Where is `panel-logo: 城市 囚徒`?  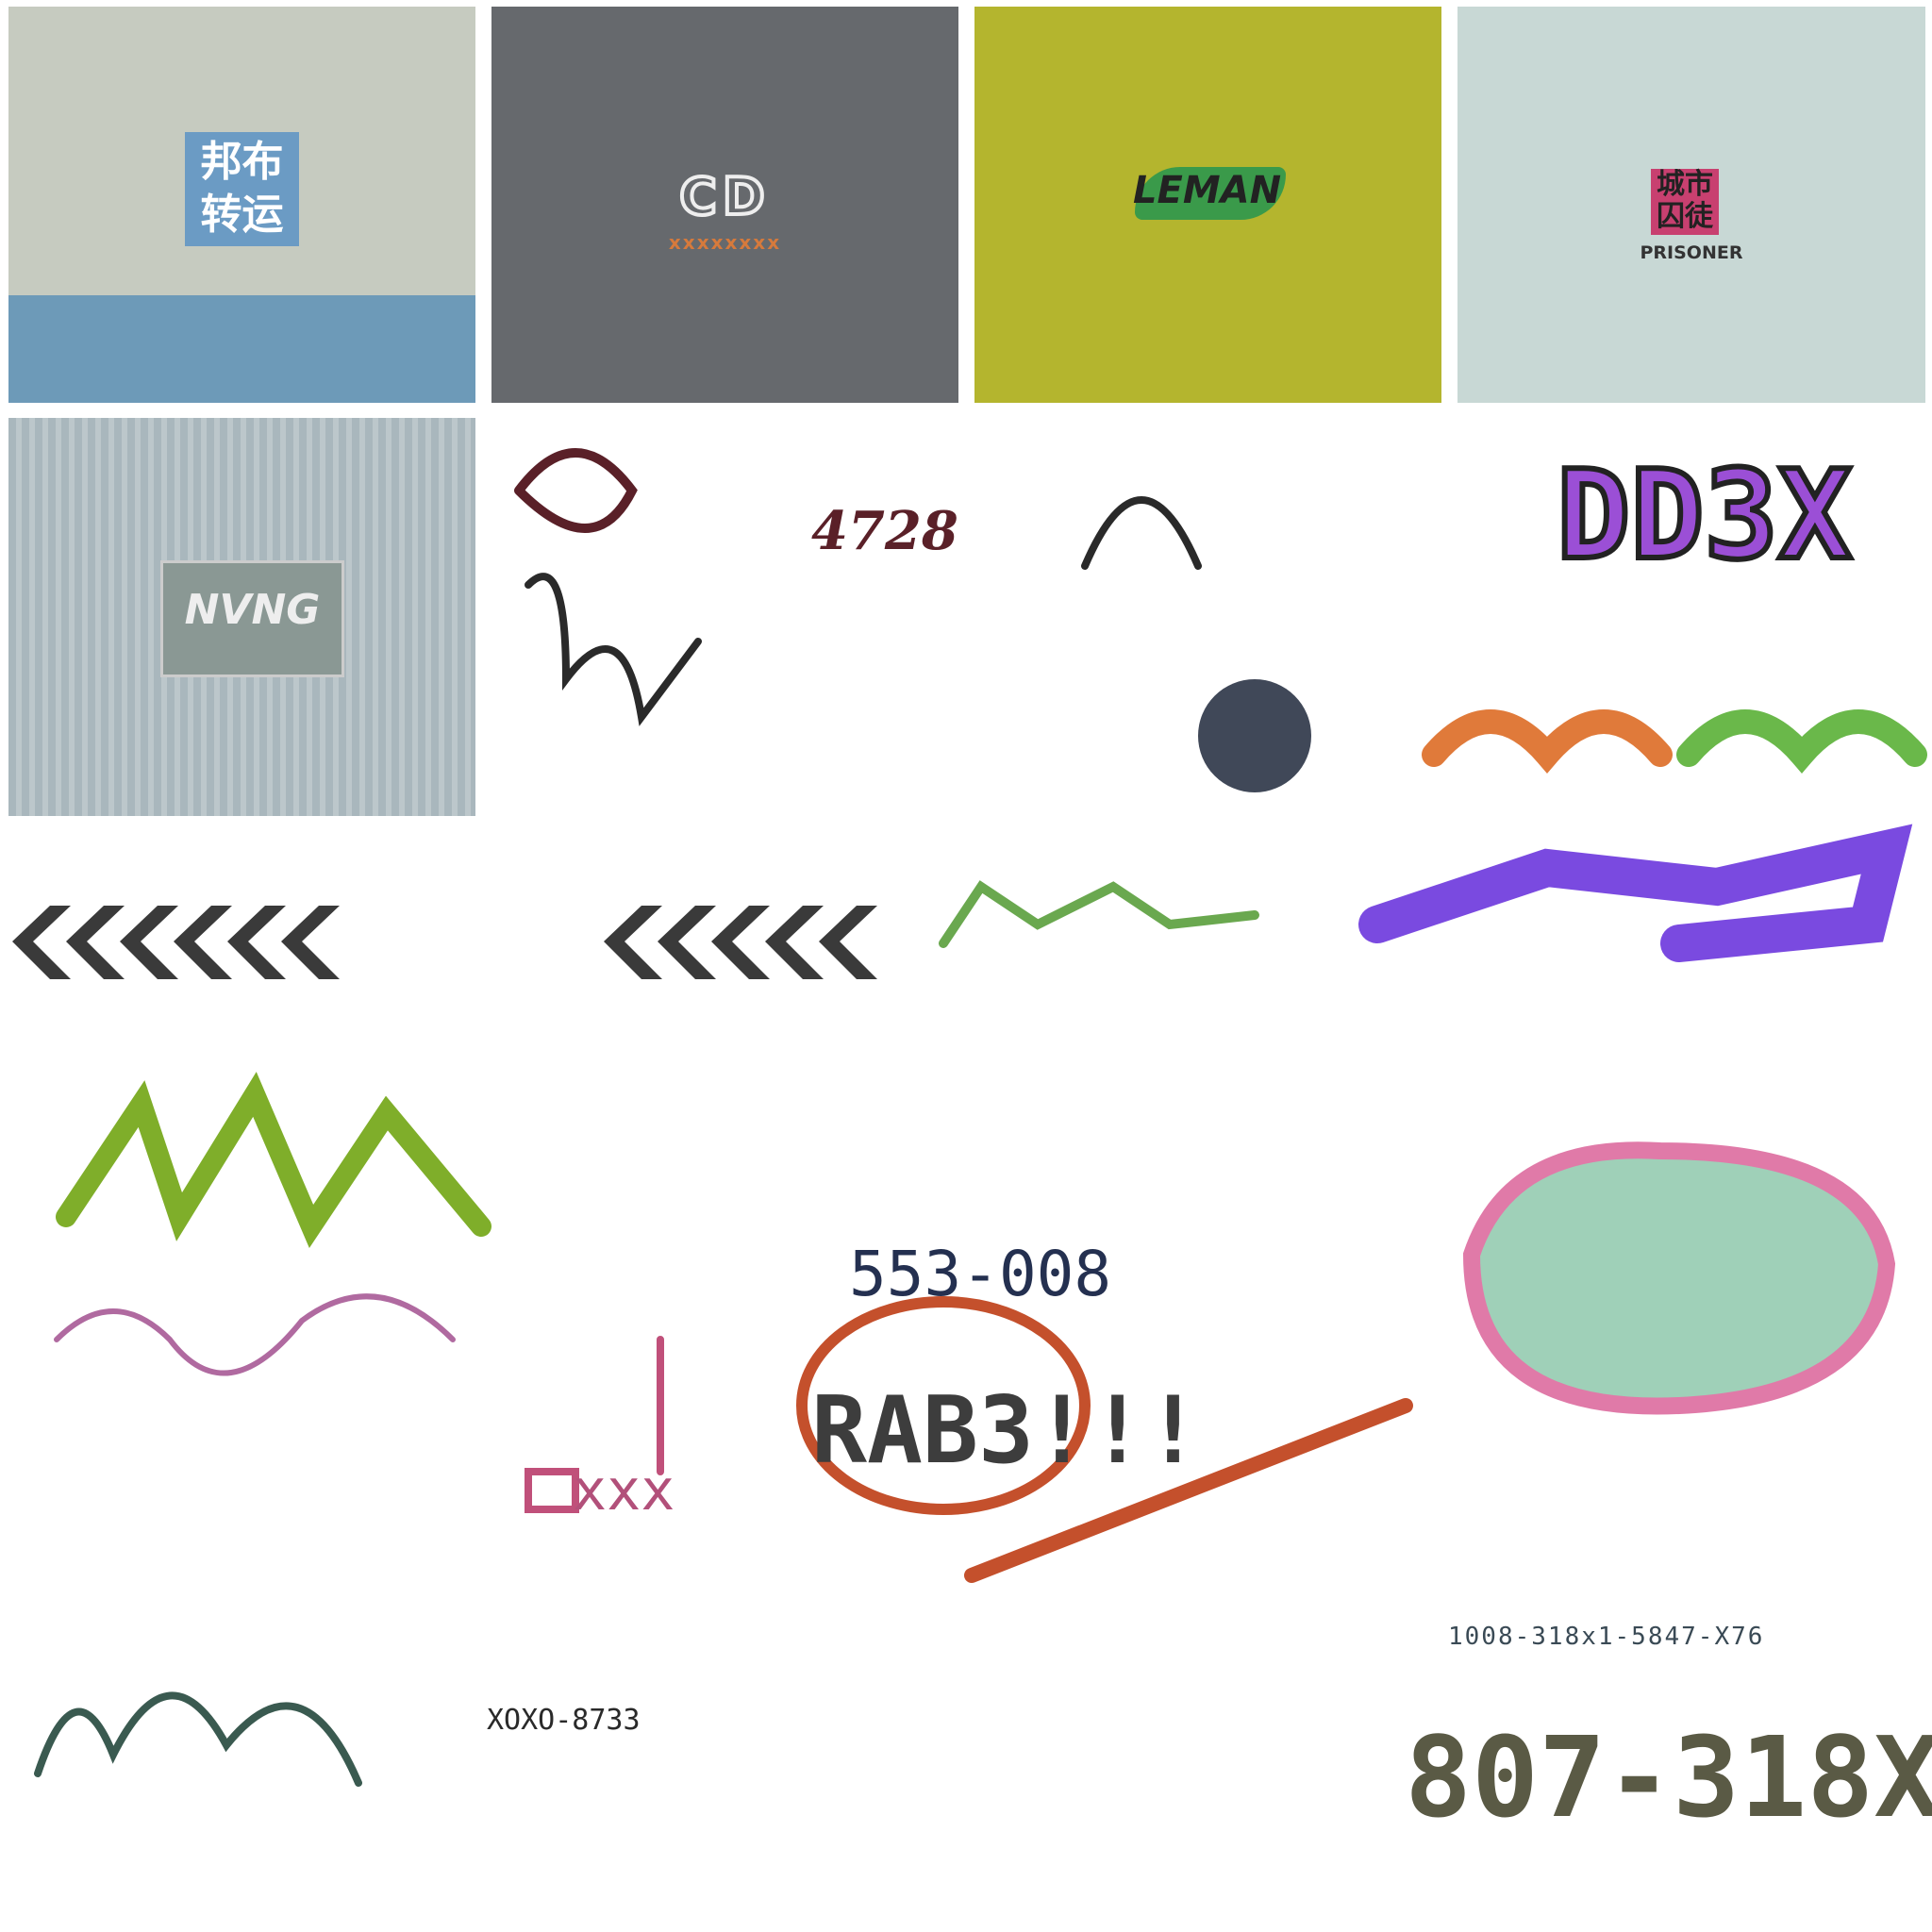 panel-logo: 城市 囚徒 is located at coordinates (1685, 202).